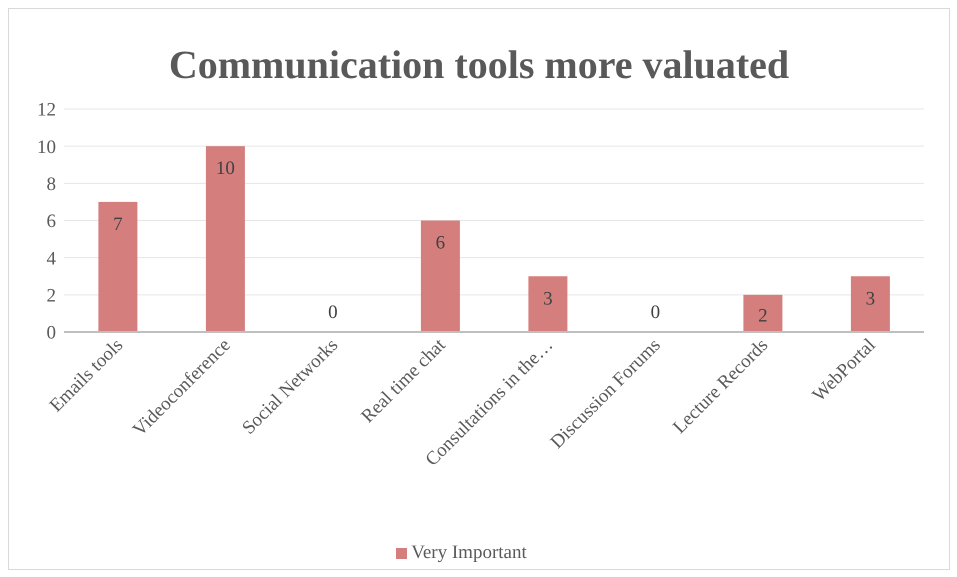  Describe the element at coordinates (51, 221) in the screenshot. I see `y-tick-label: 6` at that location.